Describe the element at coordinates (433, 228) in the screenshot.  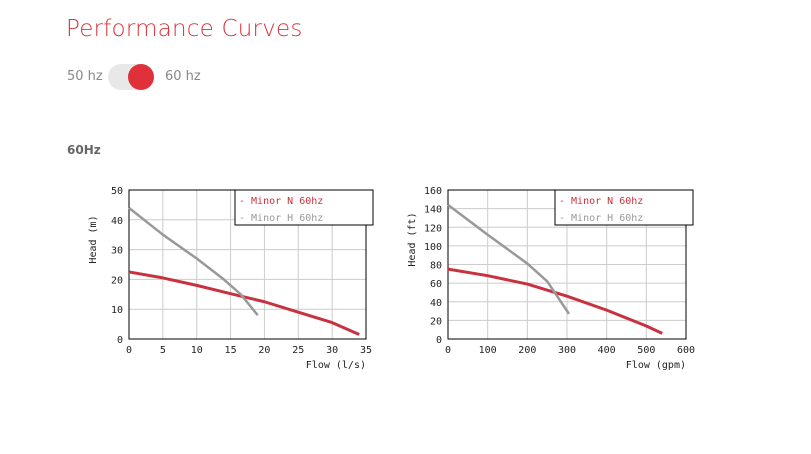
I see `y-tick-label: 120` at that location.